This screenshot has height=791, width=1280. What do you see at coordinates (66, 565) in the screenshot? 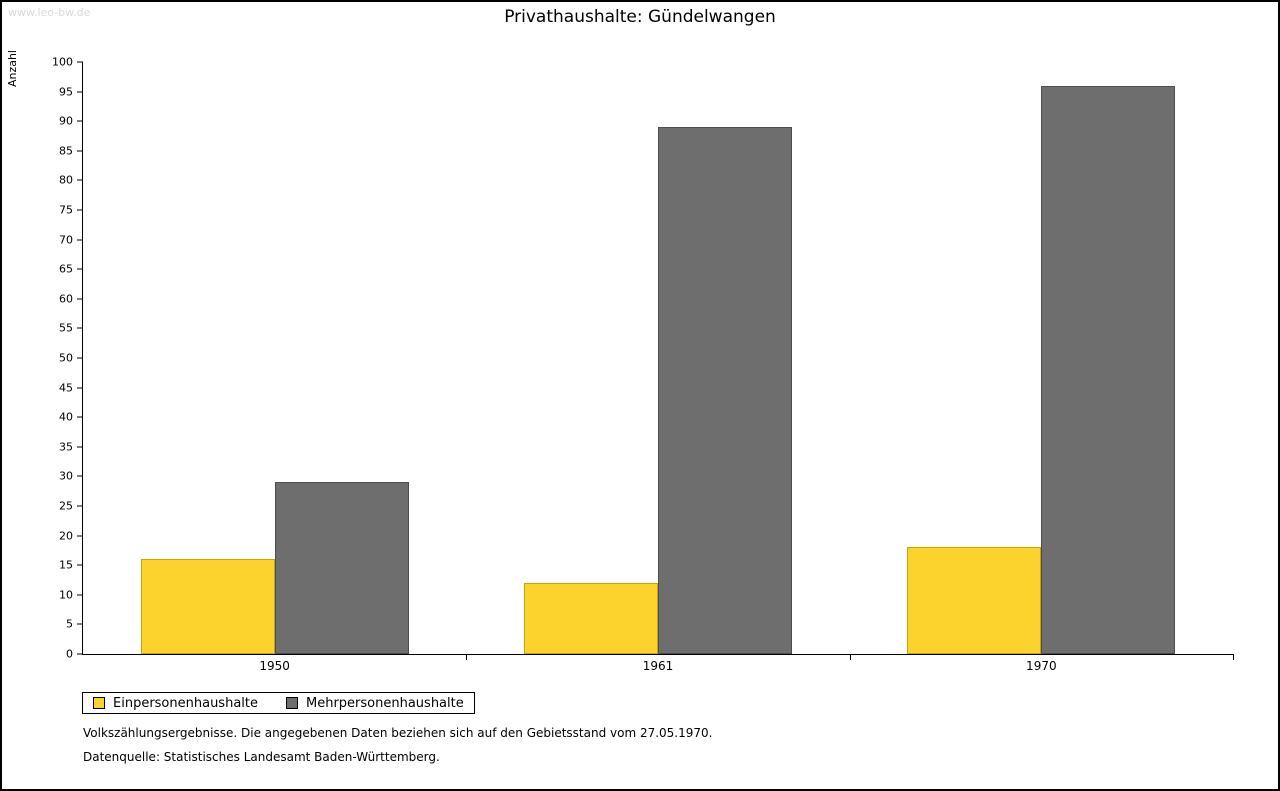
I see `y-tick-label: 15` at bounding box center [66, 565].